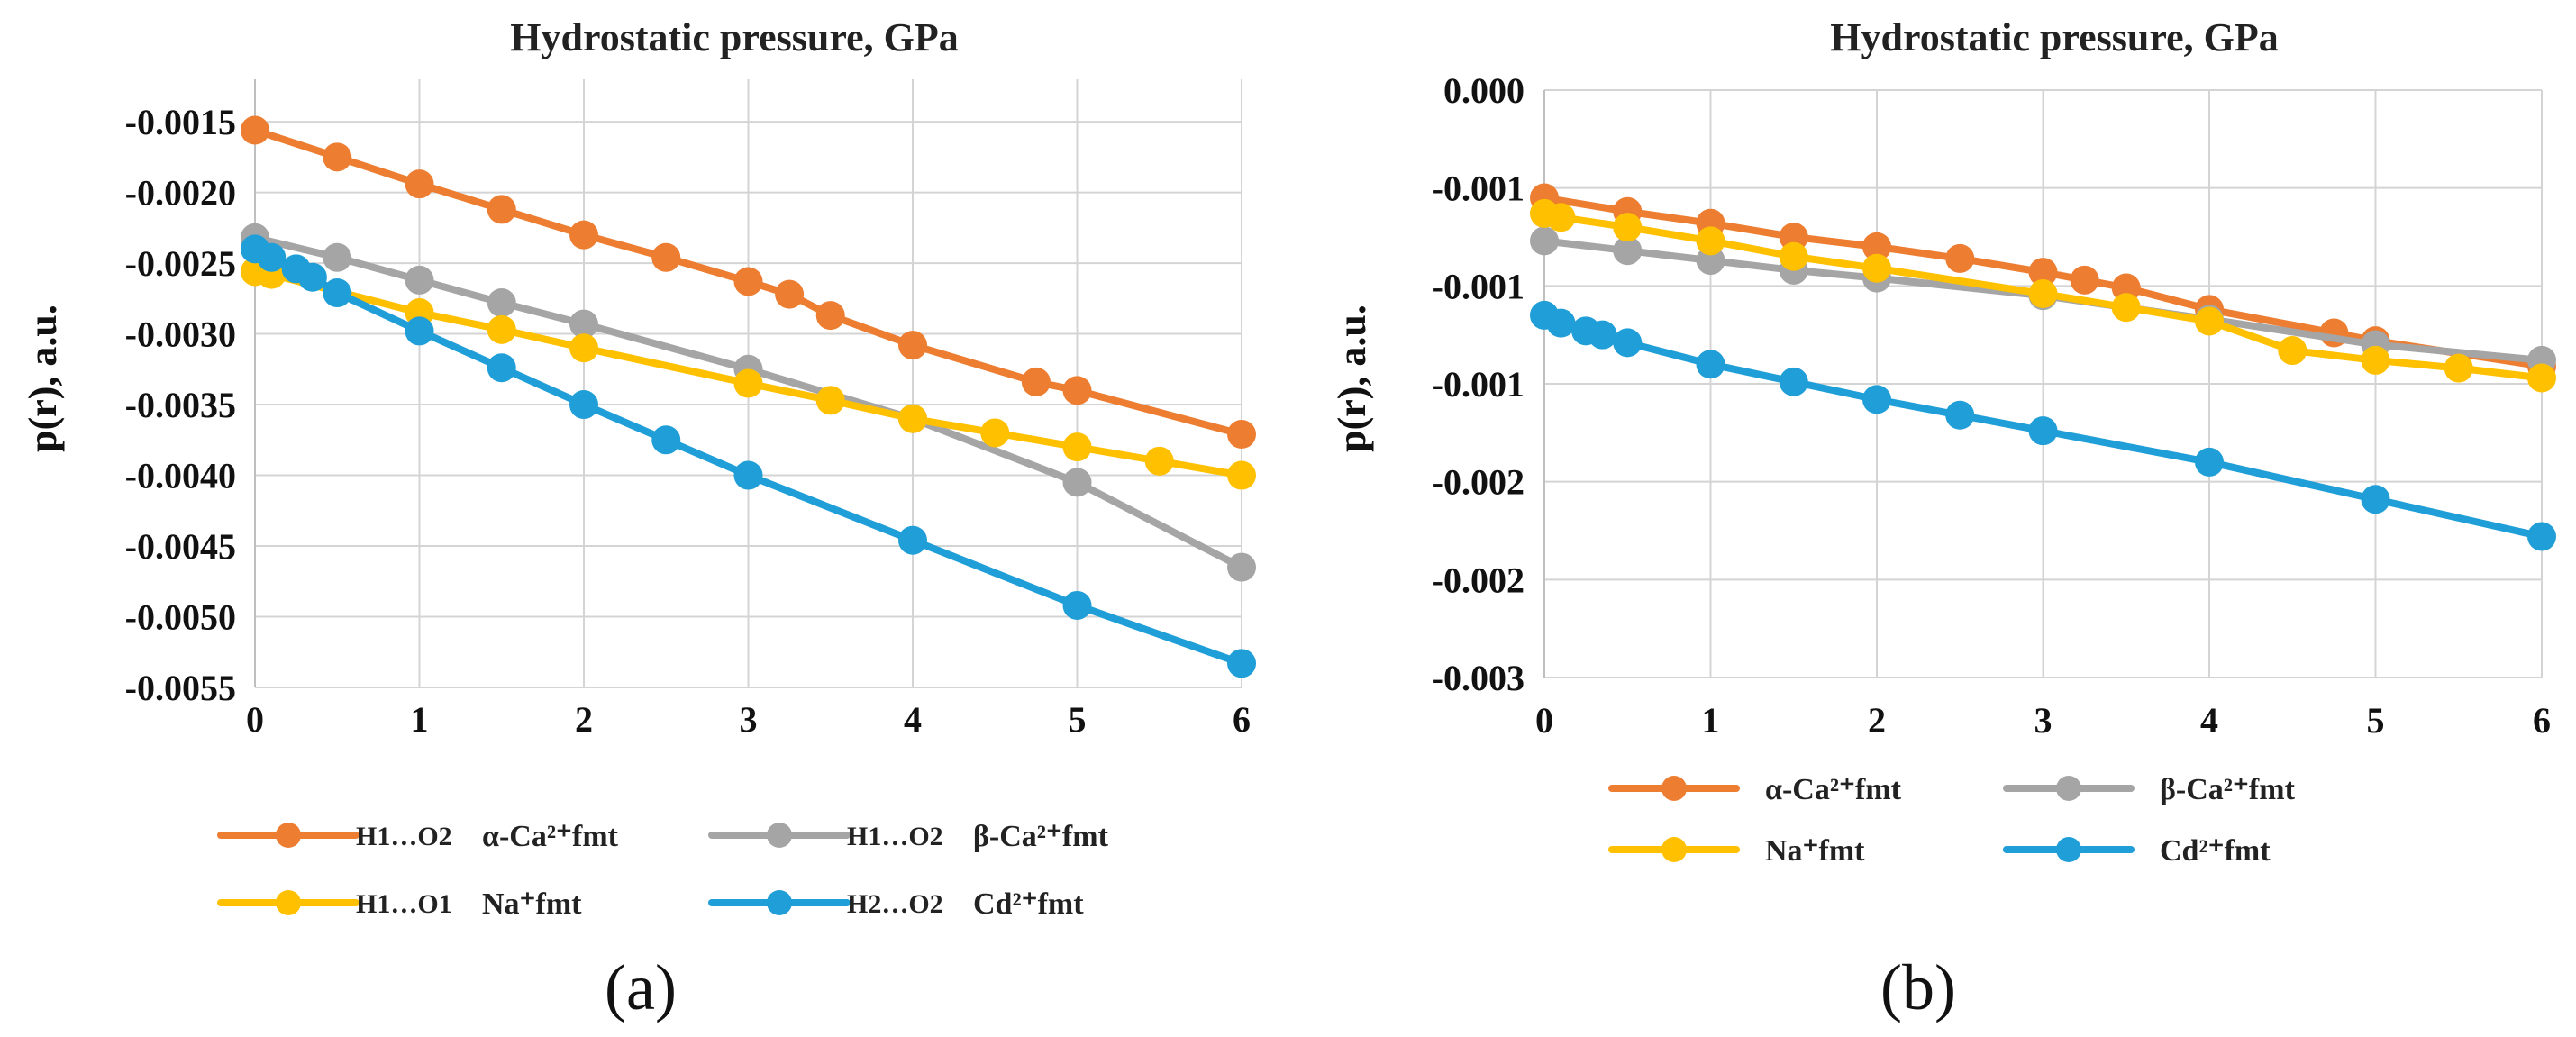 This screenshot has width=2576, height=1037. I want to click on legend: α-Ca²⁺fmt β-Ca²⁺fmt Na⁺fmt Cd²⁺fmt, so click(1952, 820).